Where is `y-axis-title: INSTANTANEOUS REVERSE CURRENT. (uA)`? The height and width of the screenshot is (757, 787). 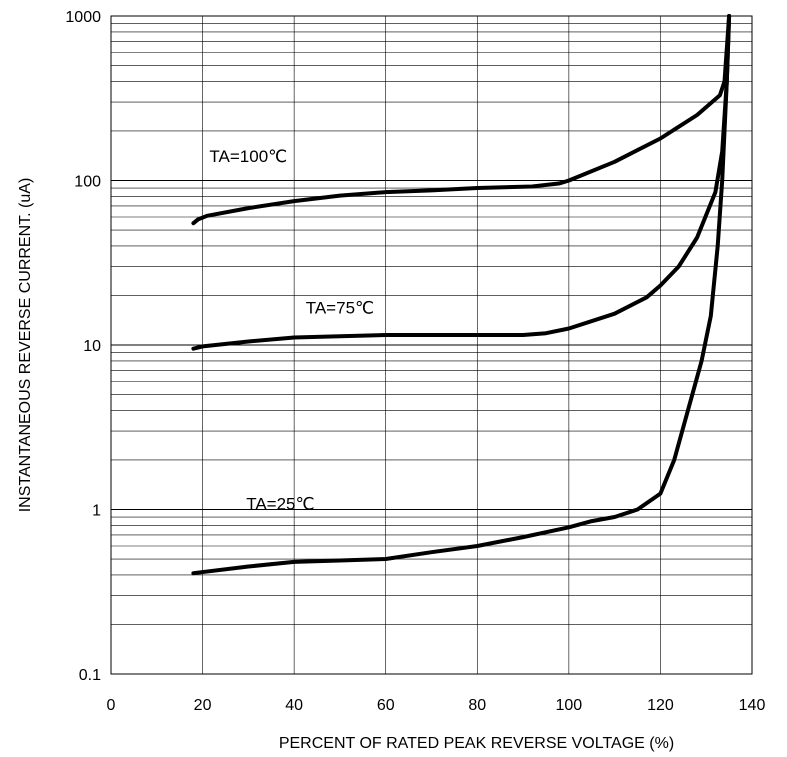 y-axis-title: INSTANTANEOUS REVERSE CURRENT. (uA) is located at coordinates (25, 345).